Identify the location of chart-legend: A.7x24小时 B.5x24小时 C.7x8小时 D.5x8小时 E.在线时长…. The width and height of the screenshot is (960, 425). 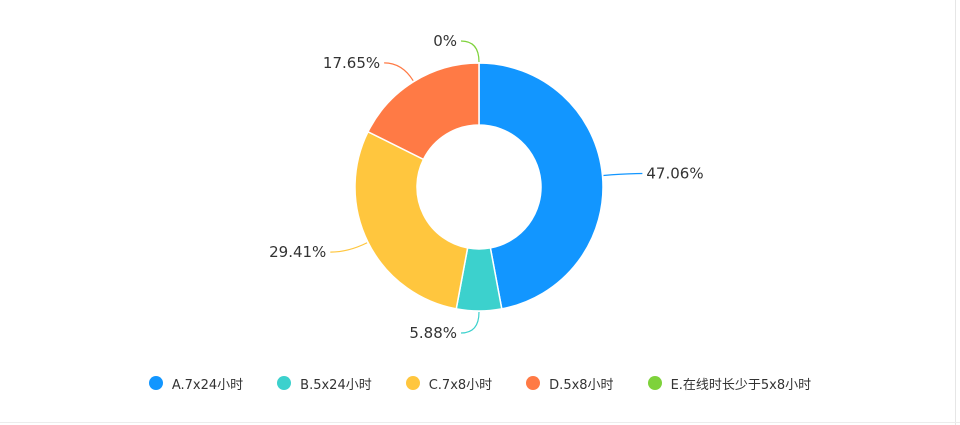
(480, 383).